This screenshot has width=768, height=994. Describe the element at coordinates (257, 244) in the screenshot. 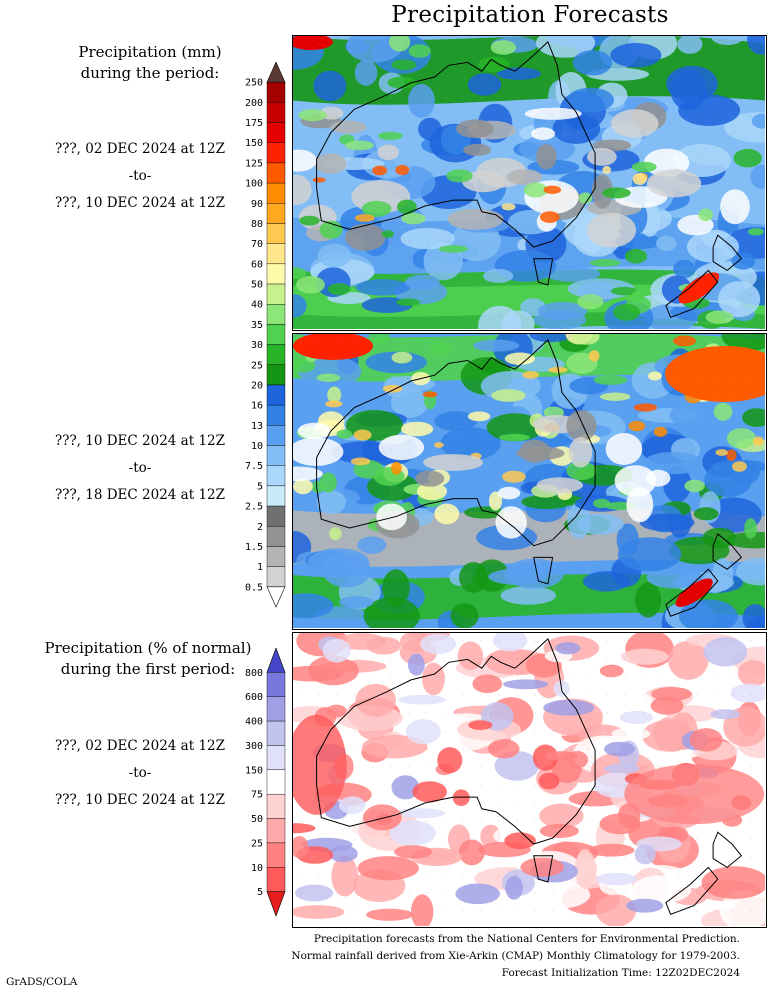

I see `colorbar-tick-label: 70` at that location.